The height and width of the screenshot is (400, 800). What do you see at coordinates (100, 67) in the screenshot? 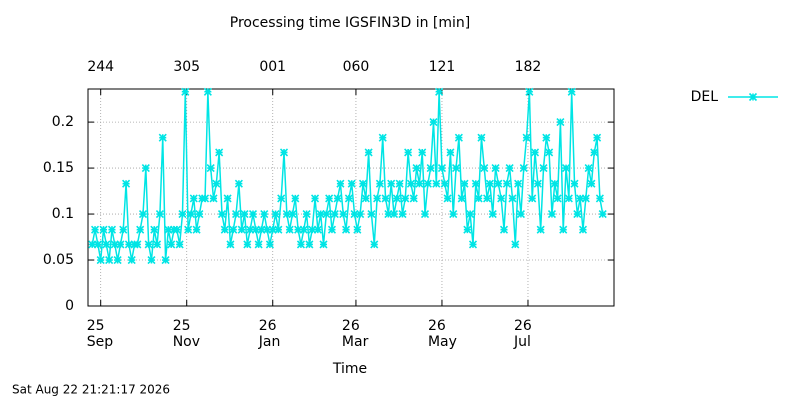
I see `x2-tick-label: 244` at bounding box center [100, 67].